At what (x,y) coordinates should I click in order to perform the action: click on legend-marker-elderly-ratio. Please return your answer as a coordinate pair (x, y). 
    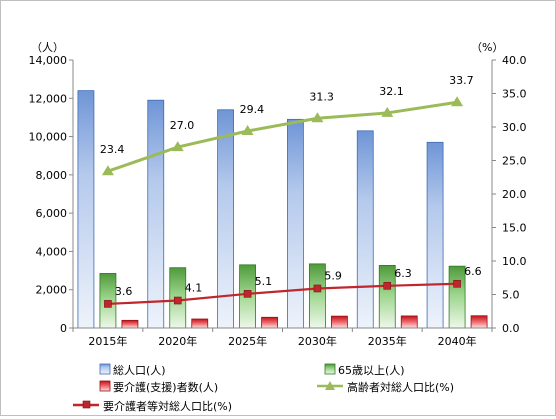
    Looking at the image, I should click on (330, 385).